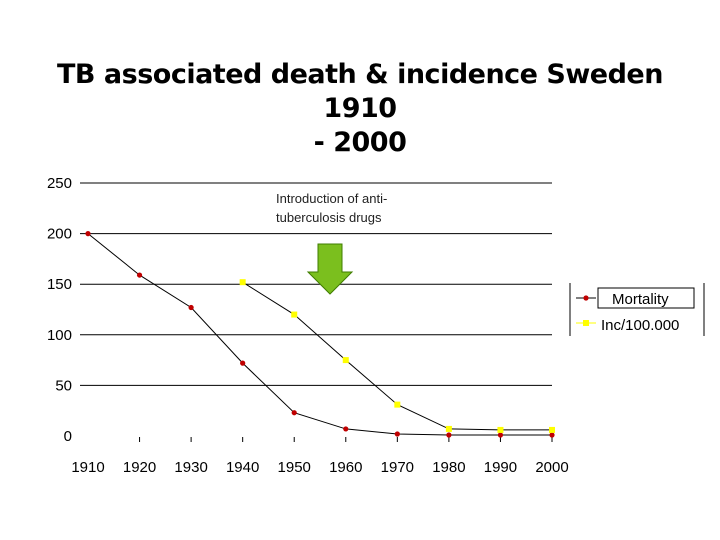  What do you see at coordinates (448, 428) in the screenshot?
I see `point-incidence-1980` at bounding box center [448, 428].